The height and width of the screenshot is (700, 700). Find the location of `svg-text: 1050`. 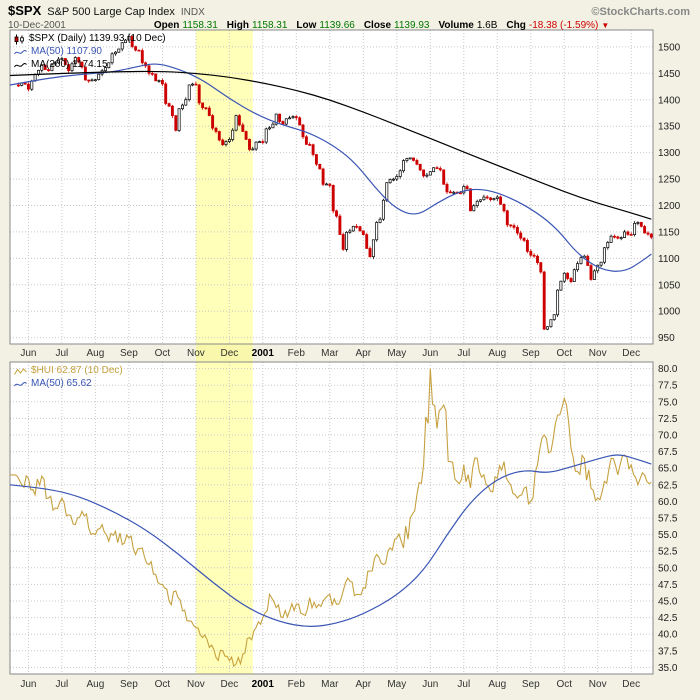

svg-text: 1050 is located at coordinates (669, 285).